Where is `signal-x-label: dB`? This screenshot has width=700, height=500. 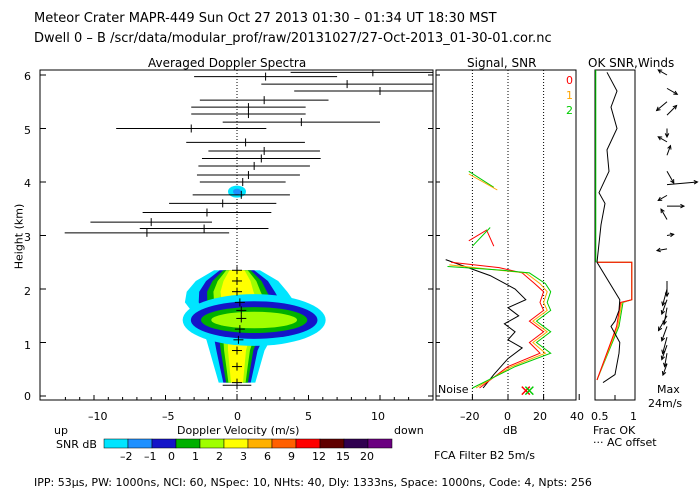
signal-x-label: dB is located at coordinates (510, 430).